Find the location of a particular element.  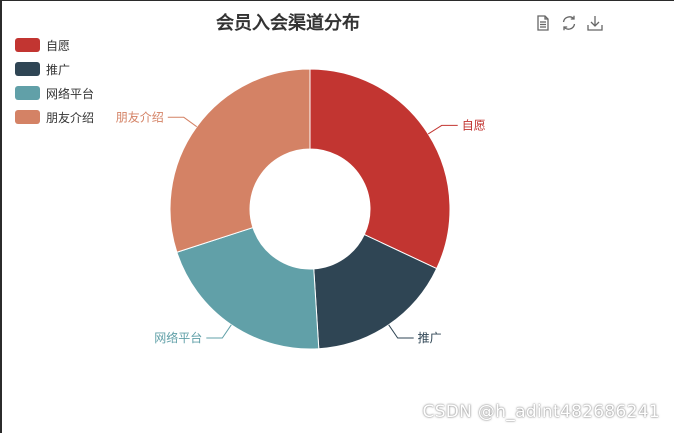

chart-legend: 自愿 推广 网络平台 朋友介绍 is located at coordinates (54, 81).